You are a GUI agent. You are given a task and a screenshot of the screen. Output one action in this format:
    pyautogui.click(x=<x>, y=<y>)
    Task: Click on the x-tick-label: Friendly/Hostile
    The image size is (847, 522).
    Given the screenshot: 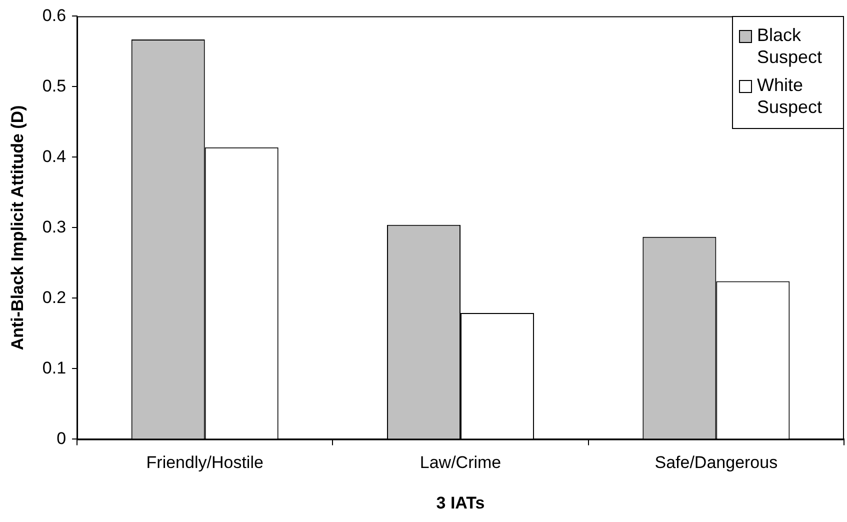 What is the action you would take?
    pyautogui.click(x=205, y=462)
    